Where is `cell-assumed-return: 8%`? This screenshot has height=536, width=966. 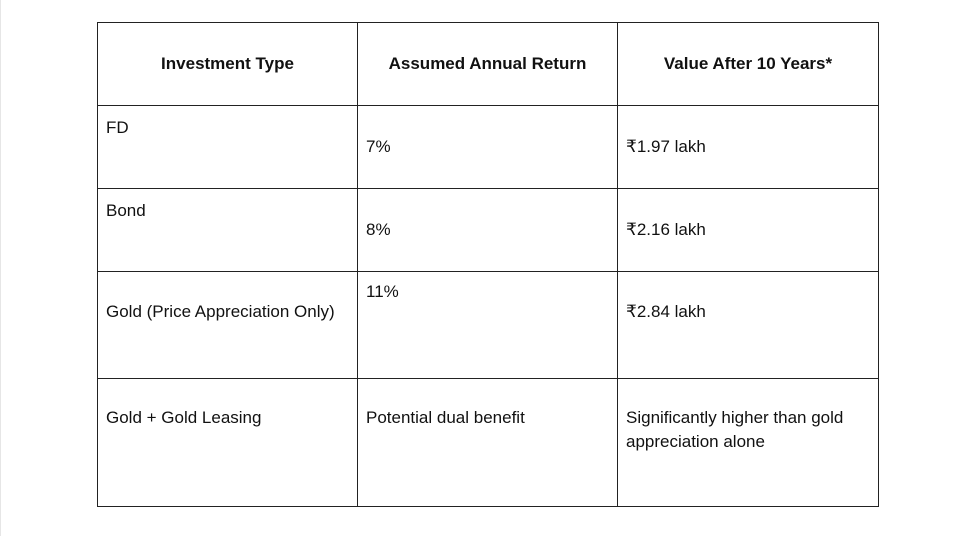 cell-assumed-return: 8% is located at coordinates (487, 230).